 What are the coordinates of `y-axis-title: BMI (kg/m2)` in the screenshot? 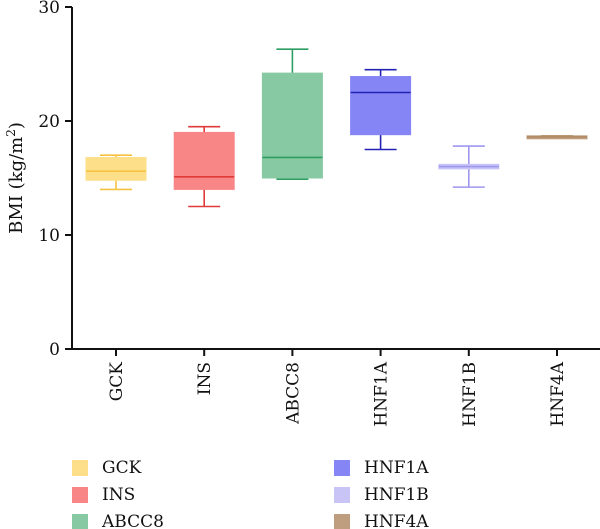 It's located at (15, 178).